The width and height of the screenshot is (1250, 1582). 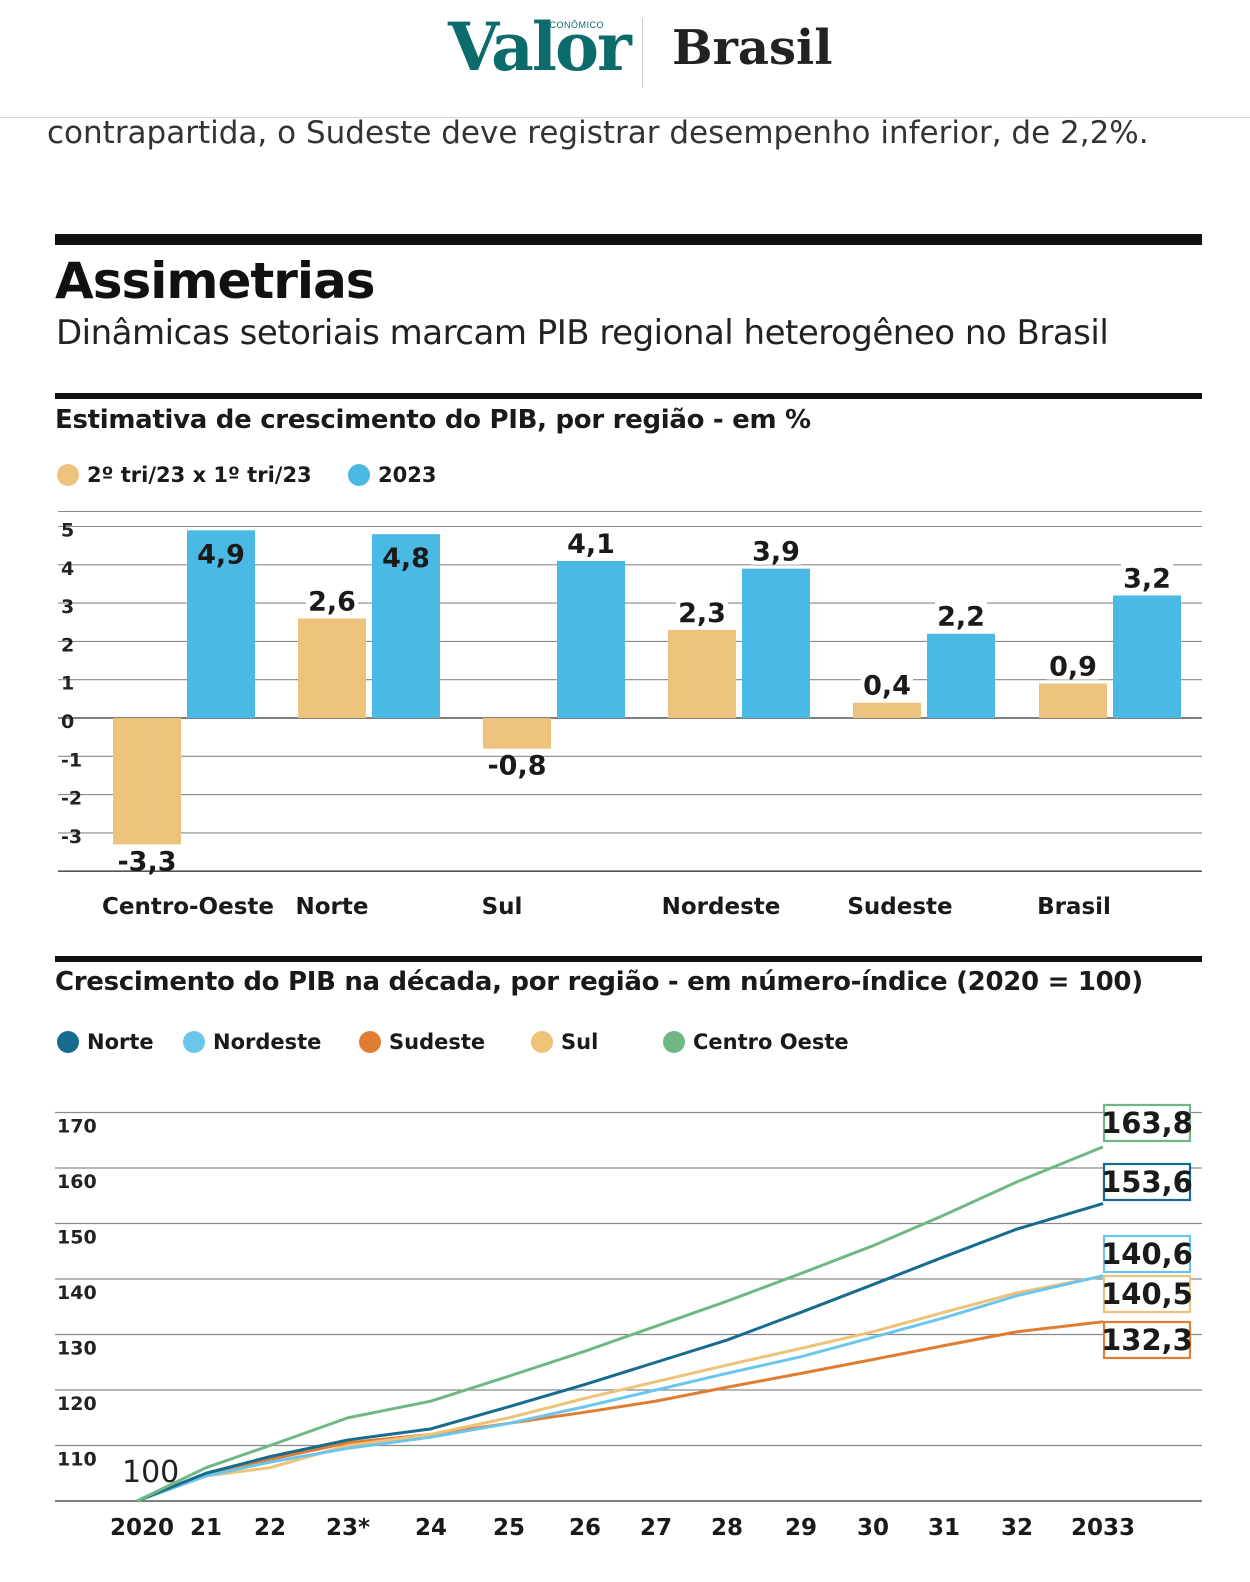 What do you see at coordinates (221, 554) in the screenshot?
I see `data-label: 4,9` at bounding box center [221, 554].